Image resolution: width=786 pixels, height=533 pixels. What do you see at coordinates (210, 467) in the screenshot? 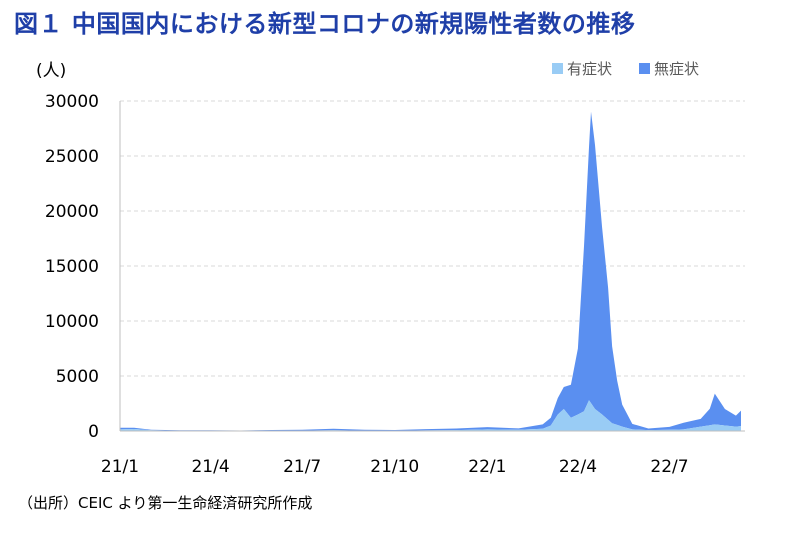
I see `x-tick-label: 21/4` at bounding box center [210, 467].